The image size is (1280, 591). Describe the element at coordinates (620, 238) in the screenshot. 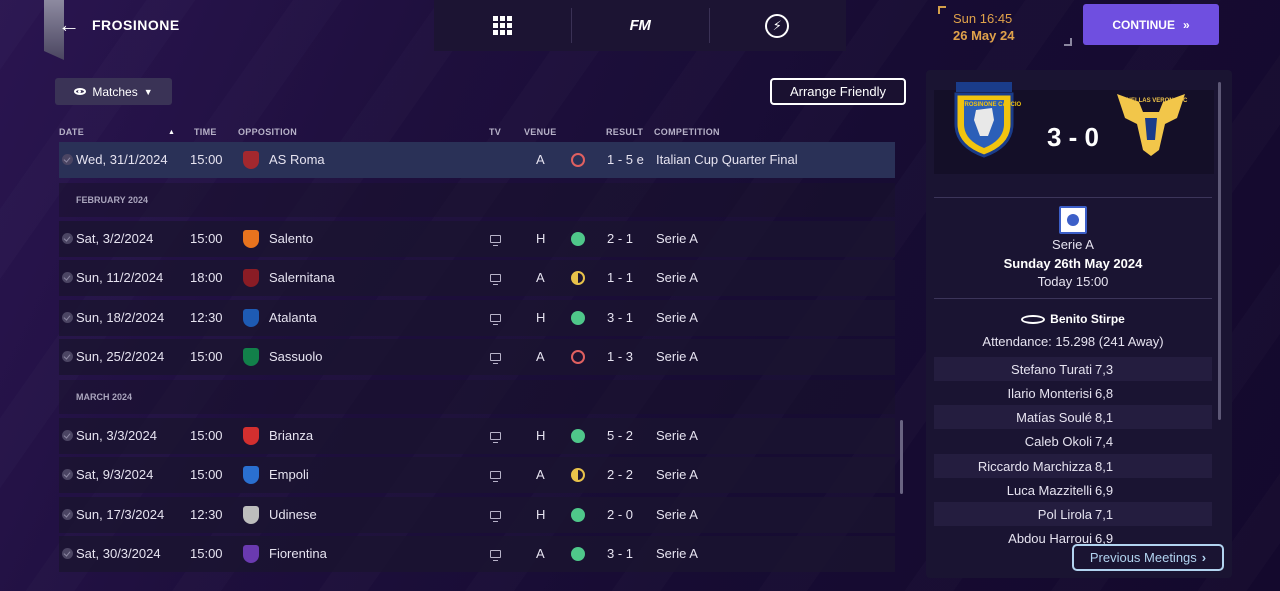

I see `row-result: 2 - 1` at that location.